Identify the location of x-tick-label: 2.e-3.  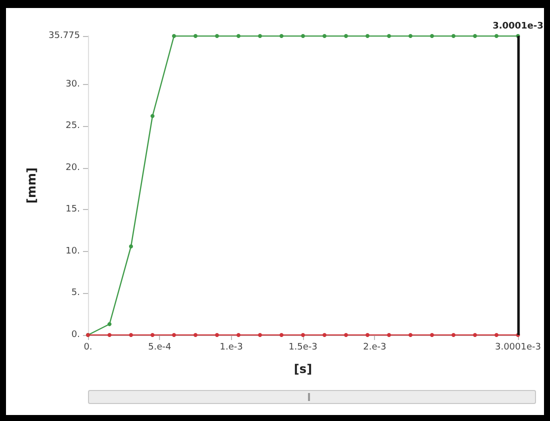
(374, 347).